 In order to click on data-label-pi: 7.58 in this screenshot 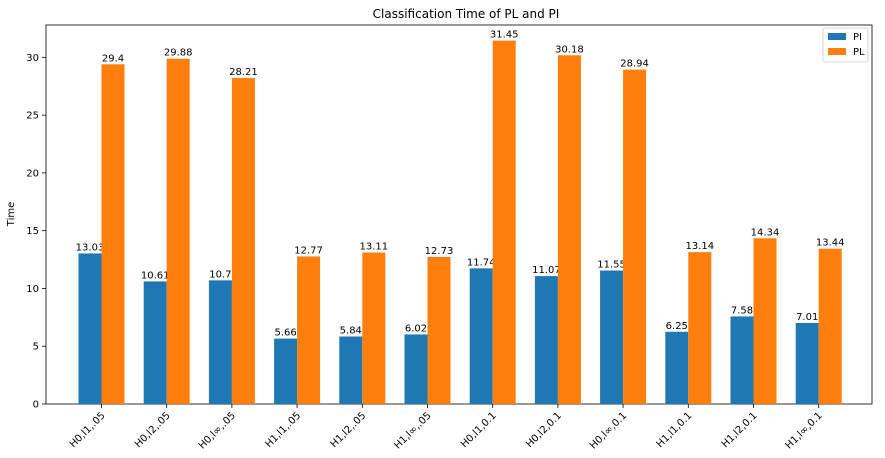, I will do `click(742, 310)`.